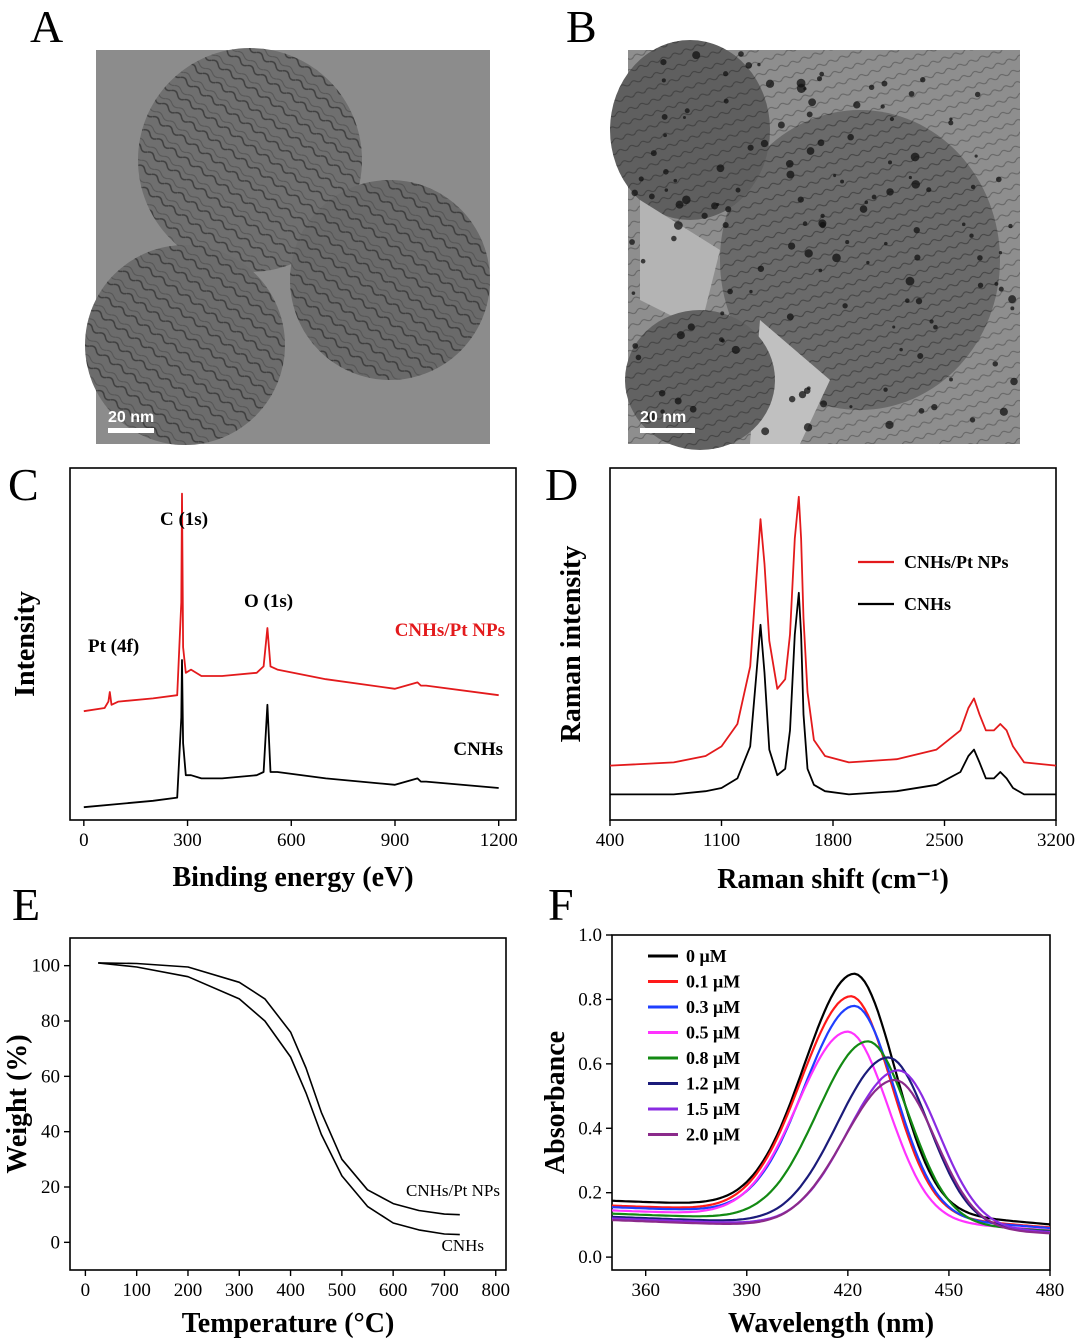 This screenshot has width=1080, height=1340. Describe the element at coordinates (815, 245) in the screenshot. I see `tem-image-b: 20 nm` at that location.